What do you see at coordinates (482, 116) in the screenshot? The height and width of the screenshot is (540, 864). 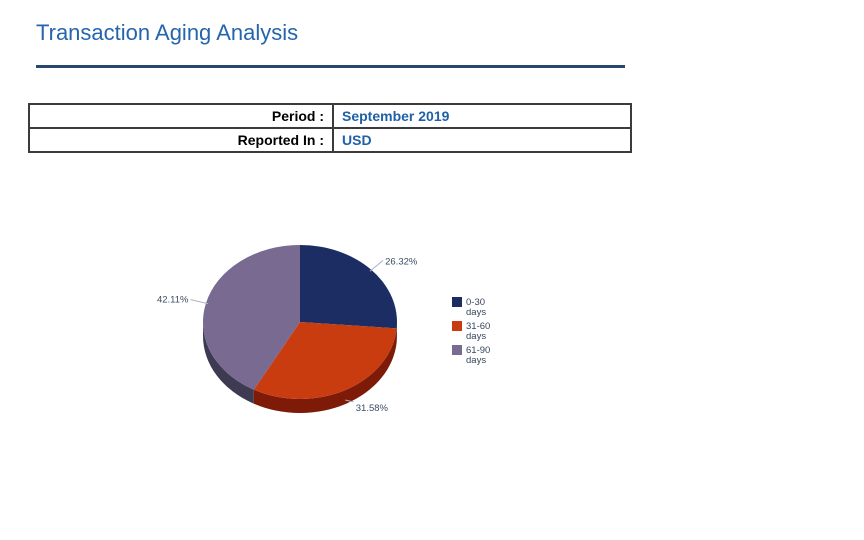 I see `period-value: September 2019` at bounding box center [482, 116].